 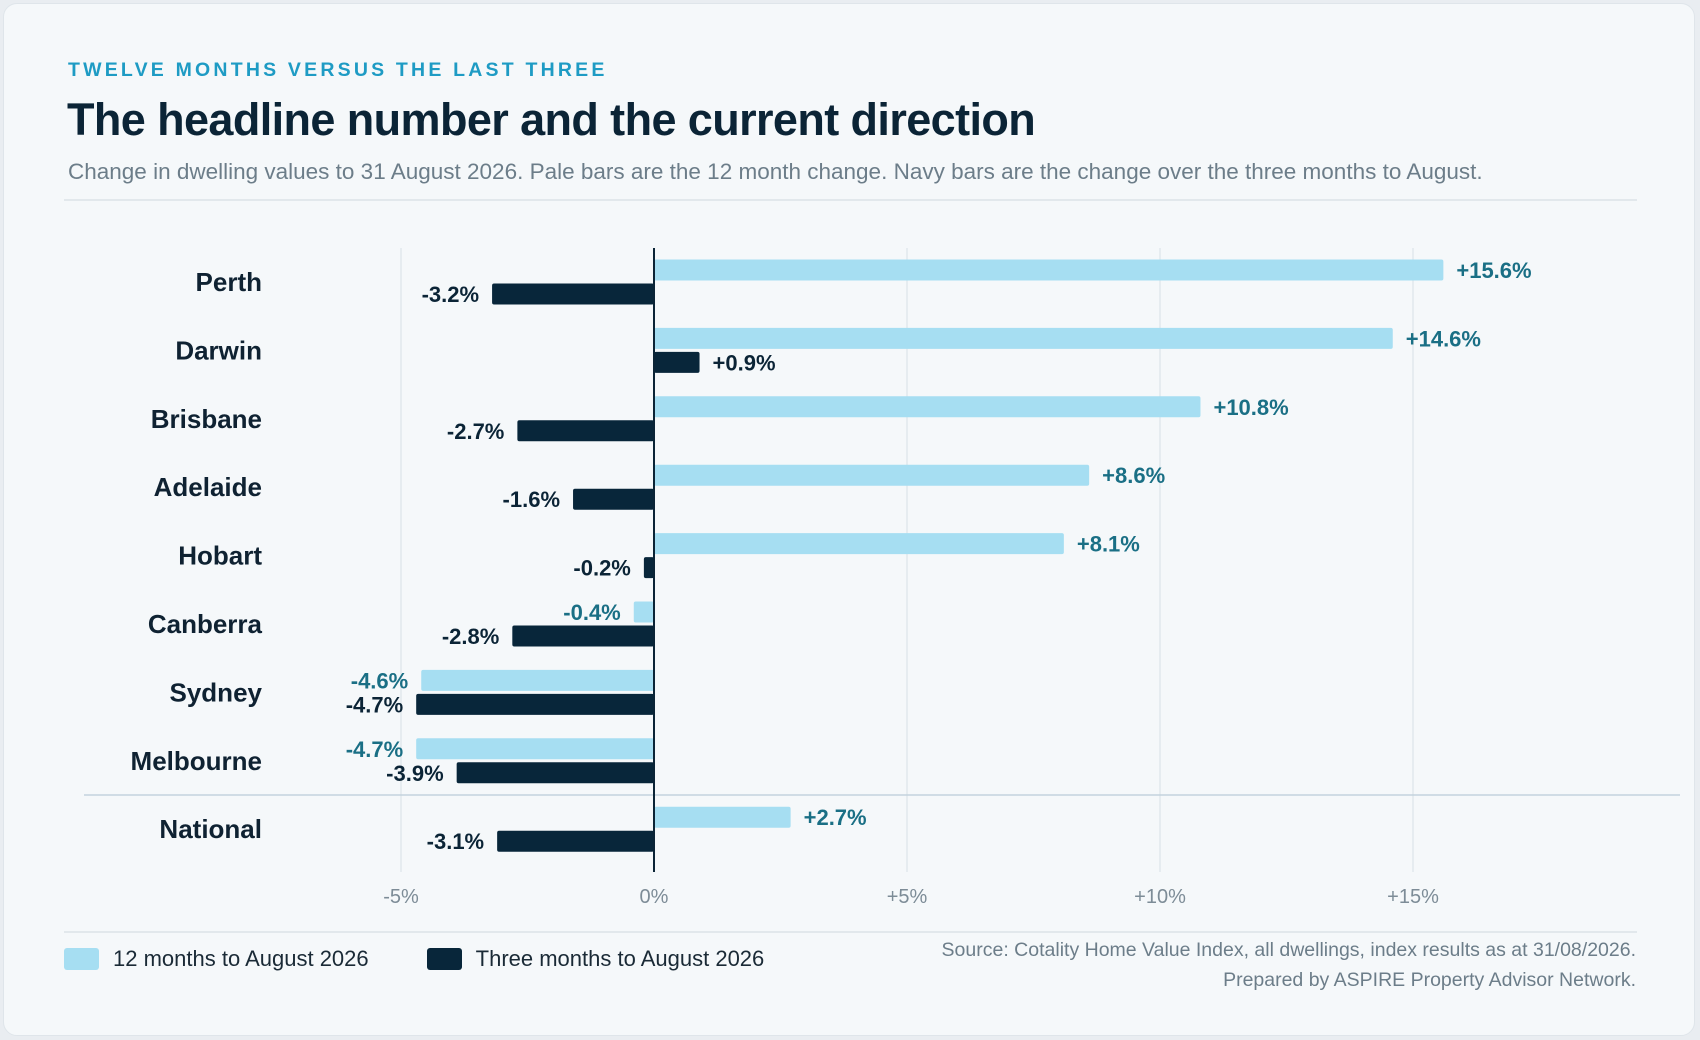 What do you see at coordinates (196, 761) in the screenshot?
I see `category-label: Melbourne` at bounding box center [196, 761].